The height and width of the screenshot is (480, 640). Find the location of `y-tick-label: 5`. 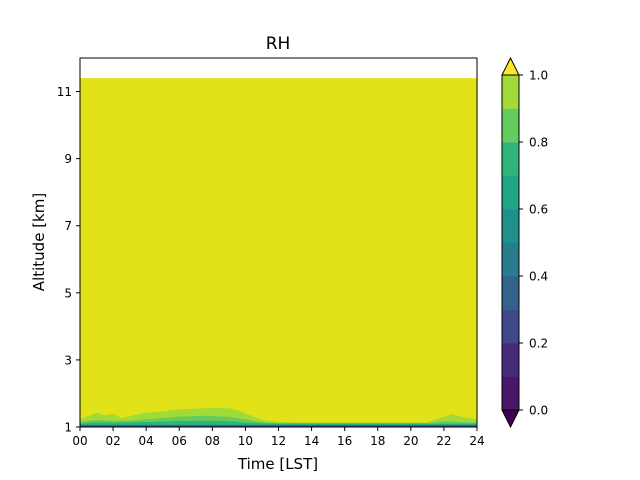

y-tick-label: 5 is located at coordinates (68, 293).